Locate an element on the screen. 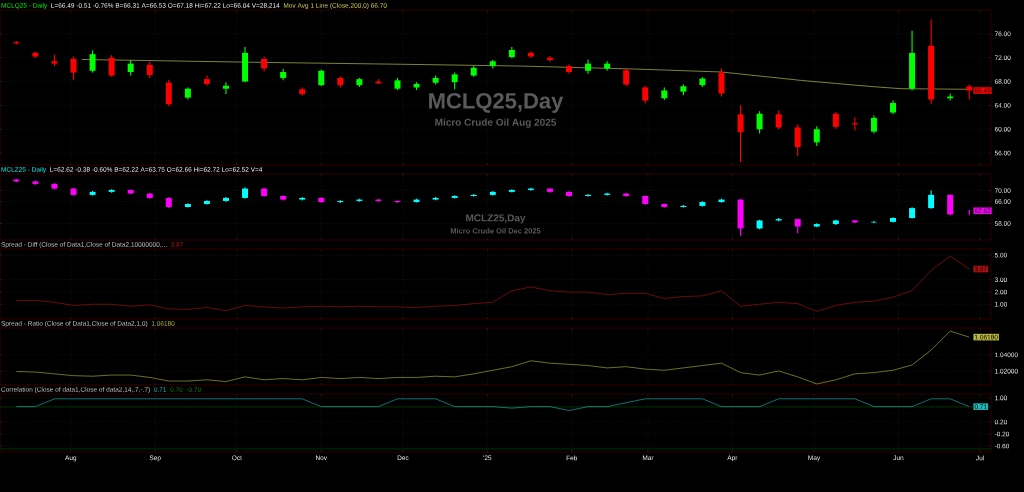  annotation: Micro Crude Oil Aug 2025 is located at coordinates (496, 123).